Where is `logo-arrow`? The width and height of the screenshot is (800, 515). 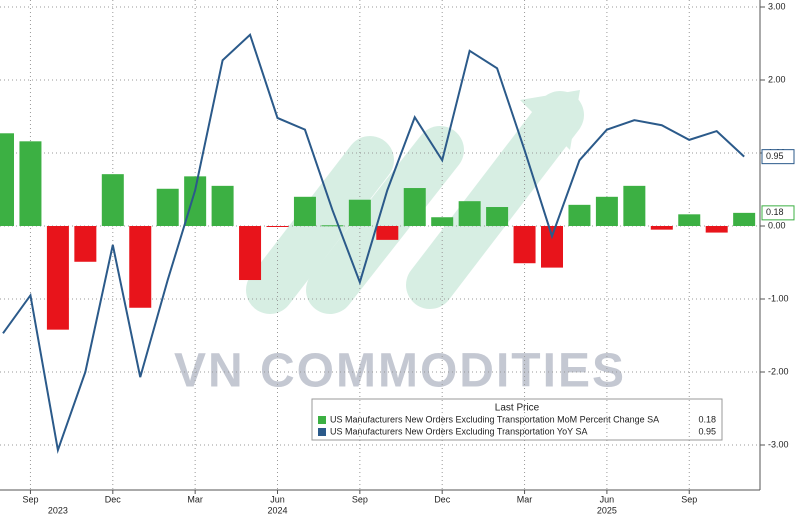
logo-arrow is located at coordinates (550, 120).